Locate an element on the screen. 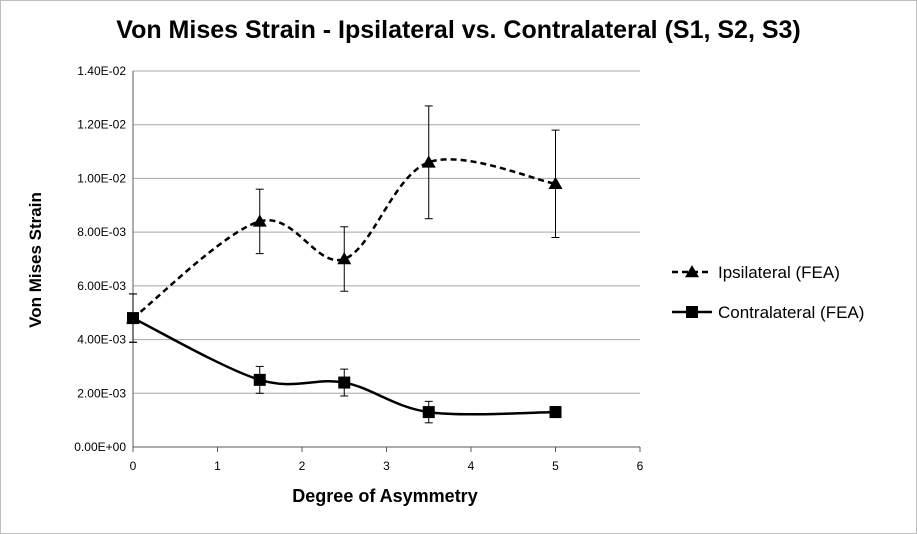  y-tick-label: 1.40E-02 is located at coordinates (101, 71).